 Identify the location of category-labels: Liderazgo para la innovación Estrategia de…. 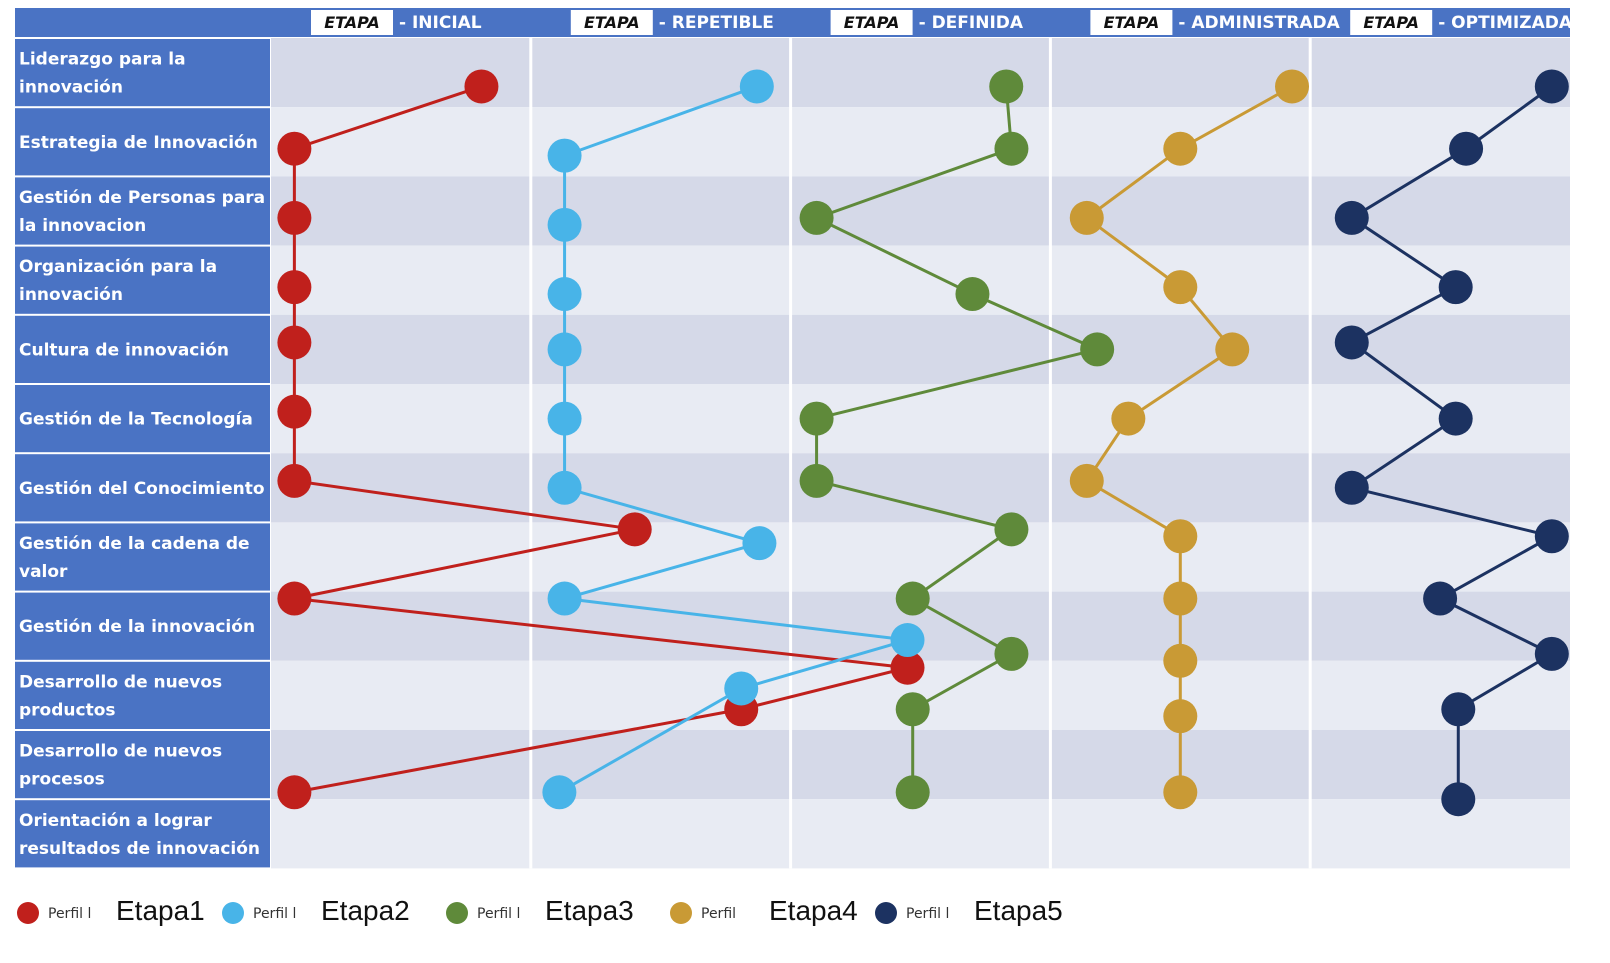
(142, 453).